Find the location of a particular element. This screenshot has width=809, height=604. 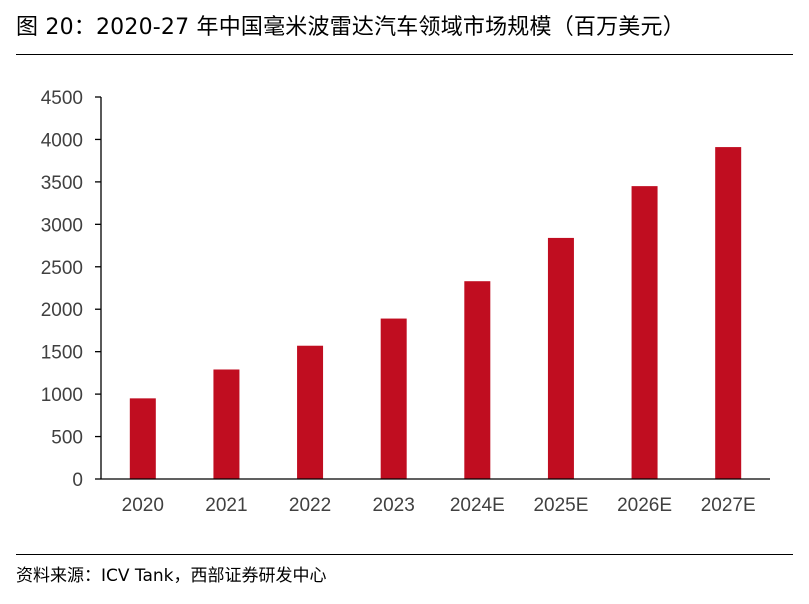

x-tick-label: 2026E is located at coordinates (644, 505).